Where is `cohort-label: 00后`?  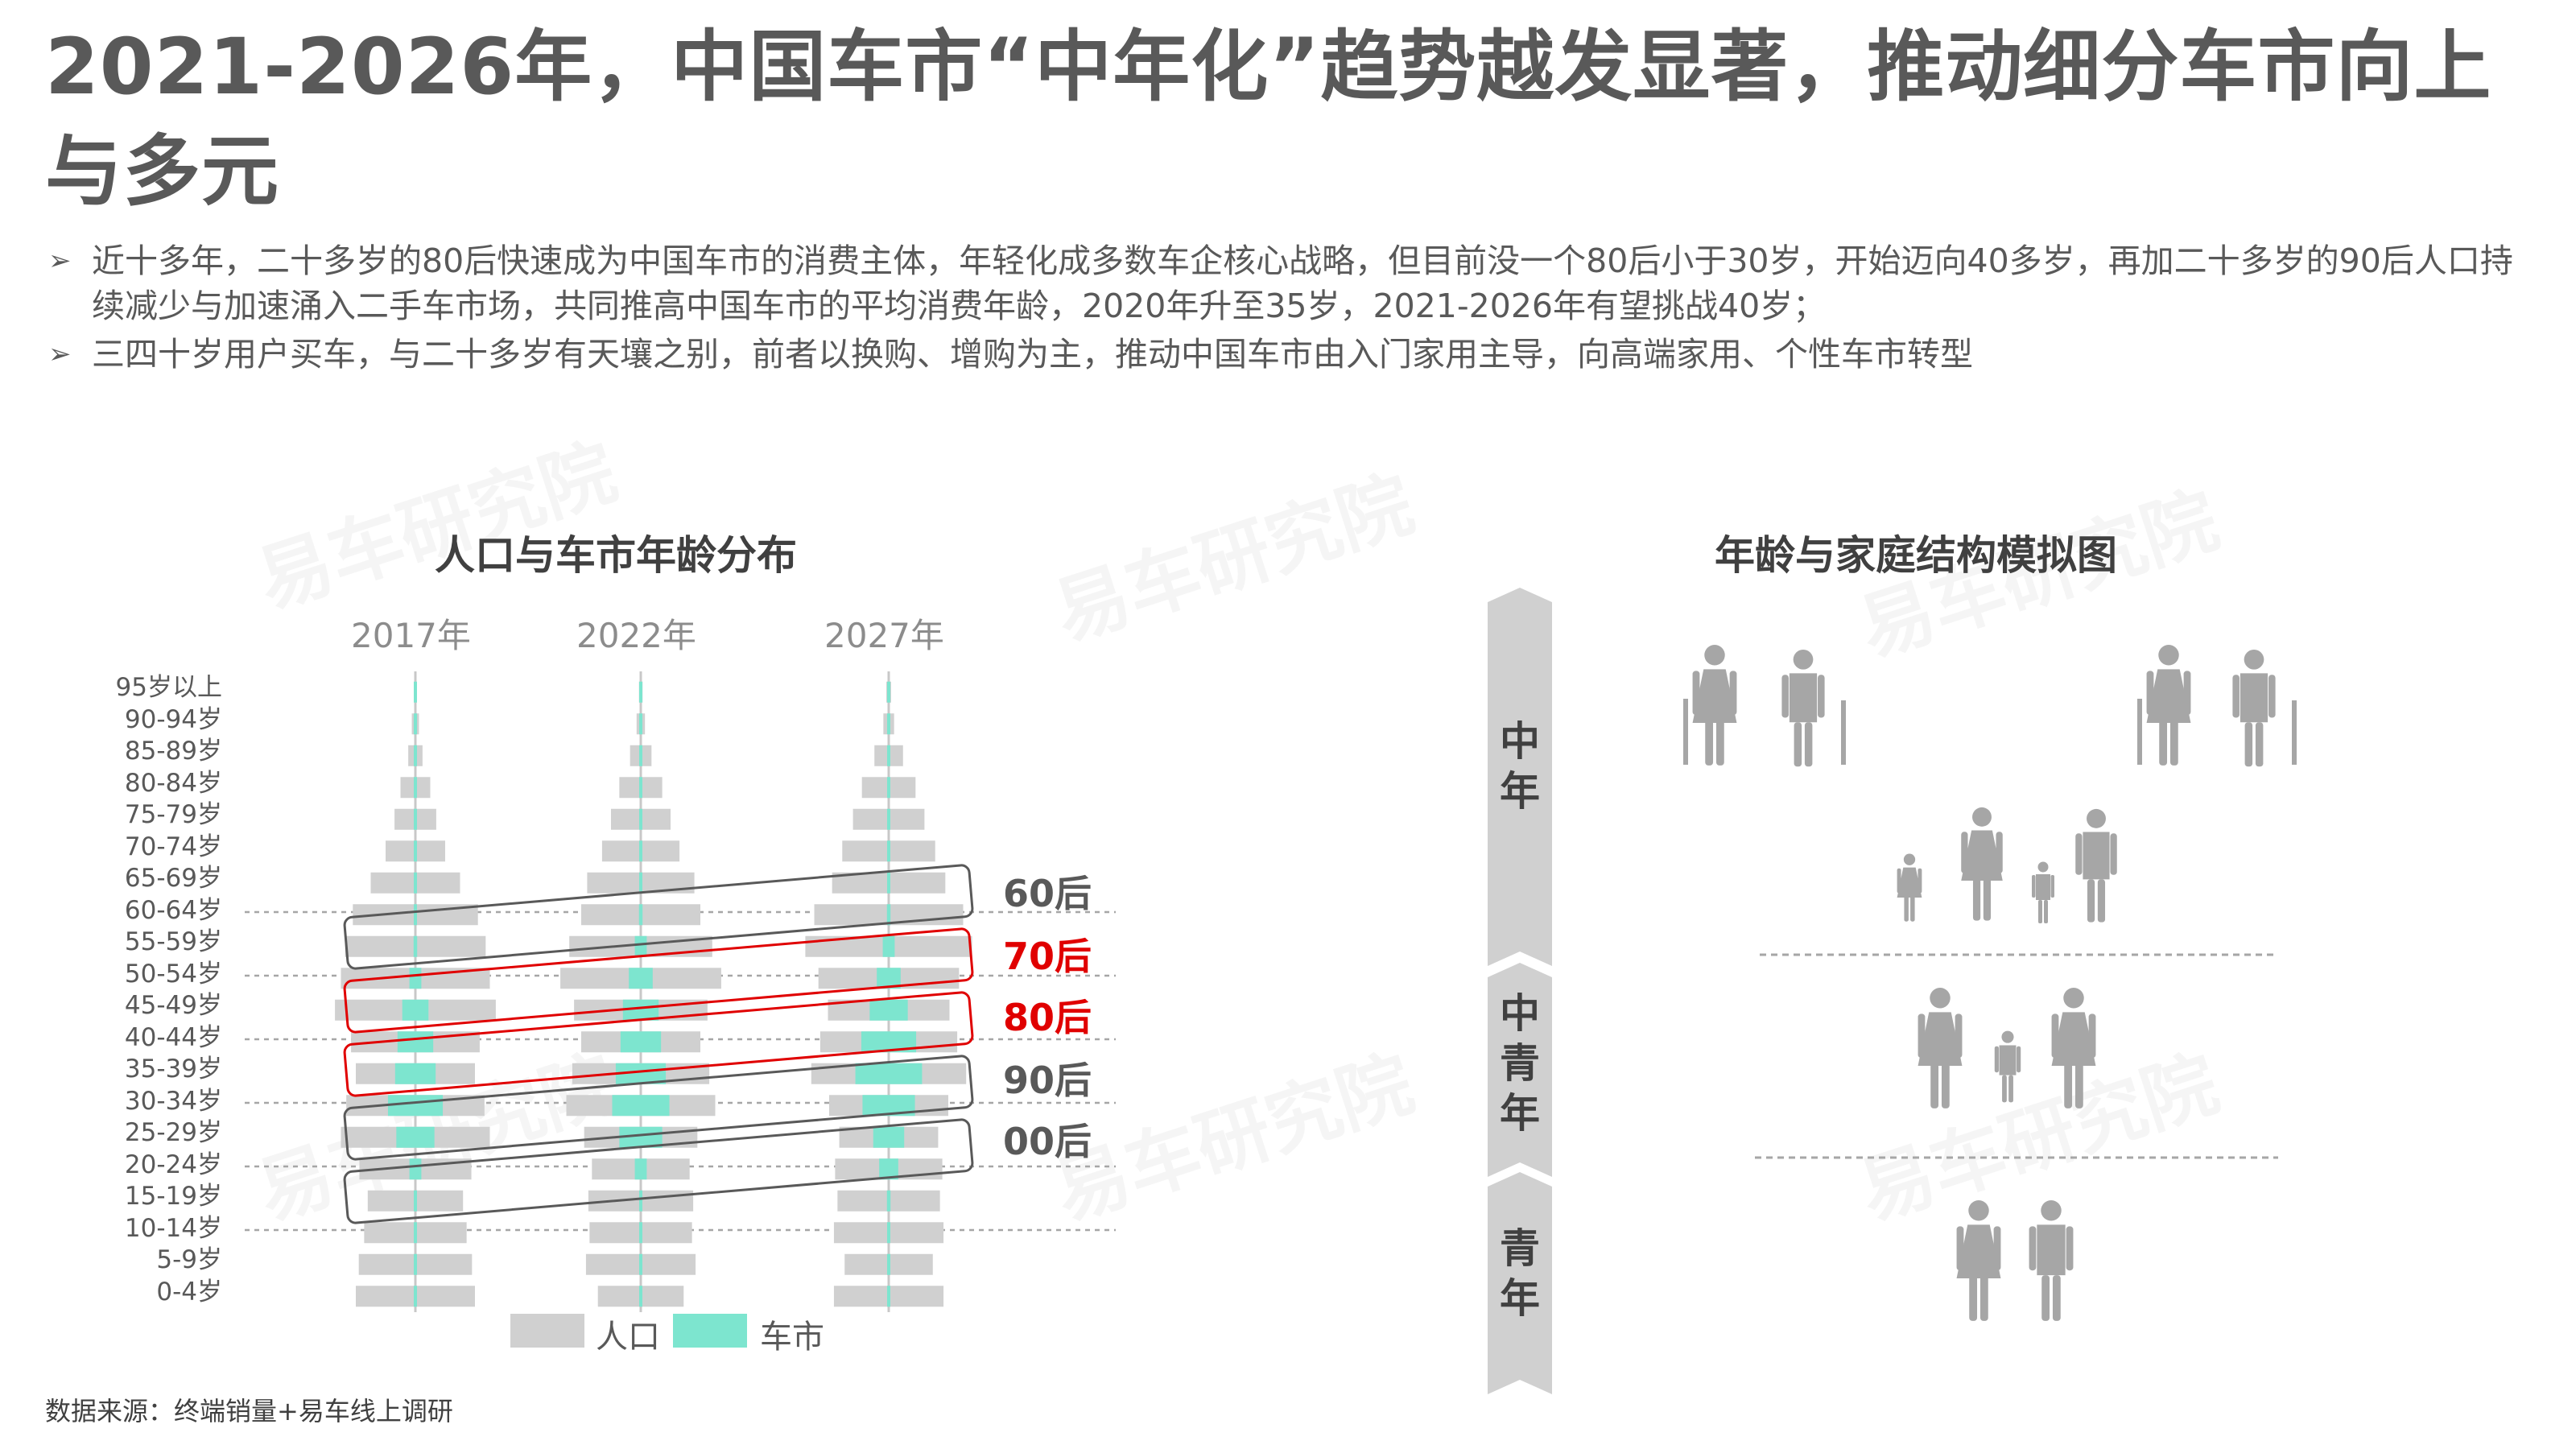
cohort-label: 00后 is located at coordinates (1047, 1141).